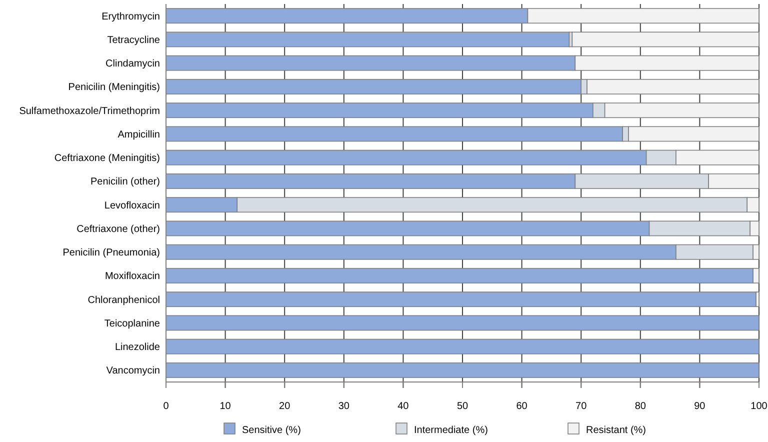 This screenshot has width=768, height=442. I want to click on y-tick-label: Erythromycin, so click(131, 16).